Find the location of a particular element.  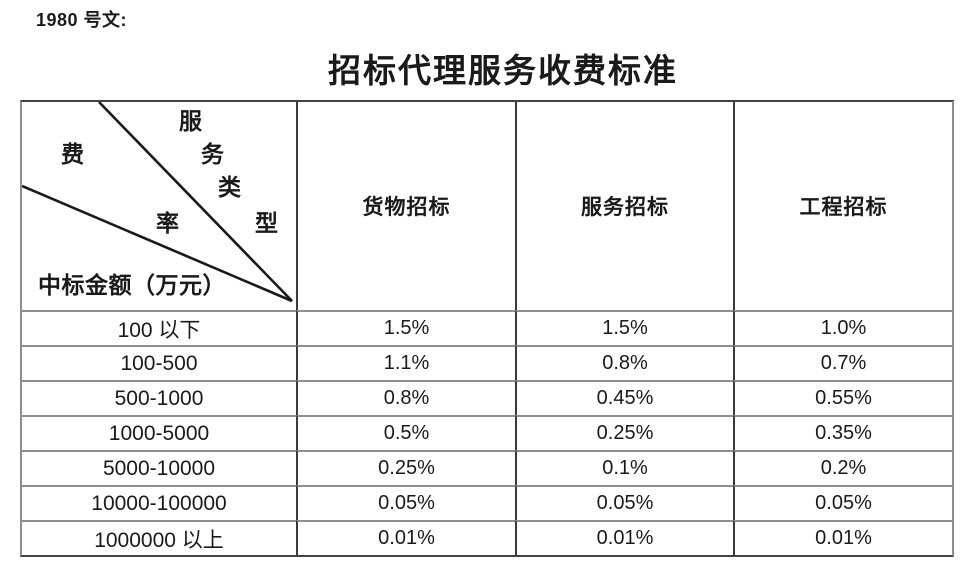

rate-cell: 0.55% is located at coordinates (842, 397).